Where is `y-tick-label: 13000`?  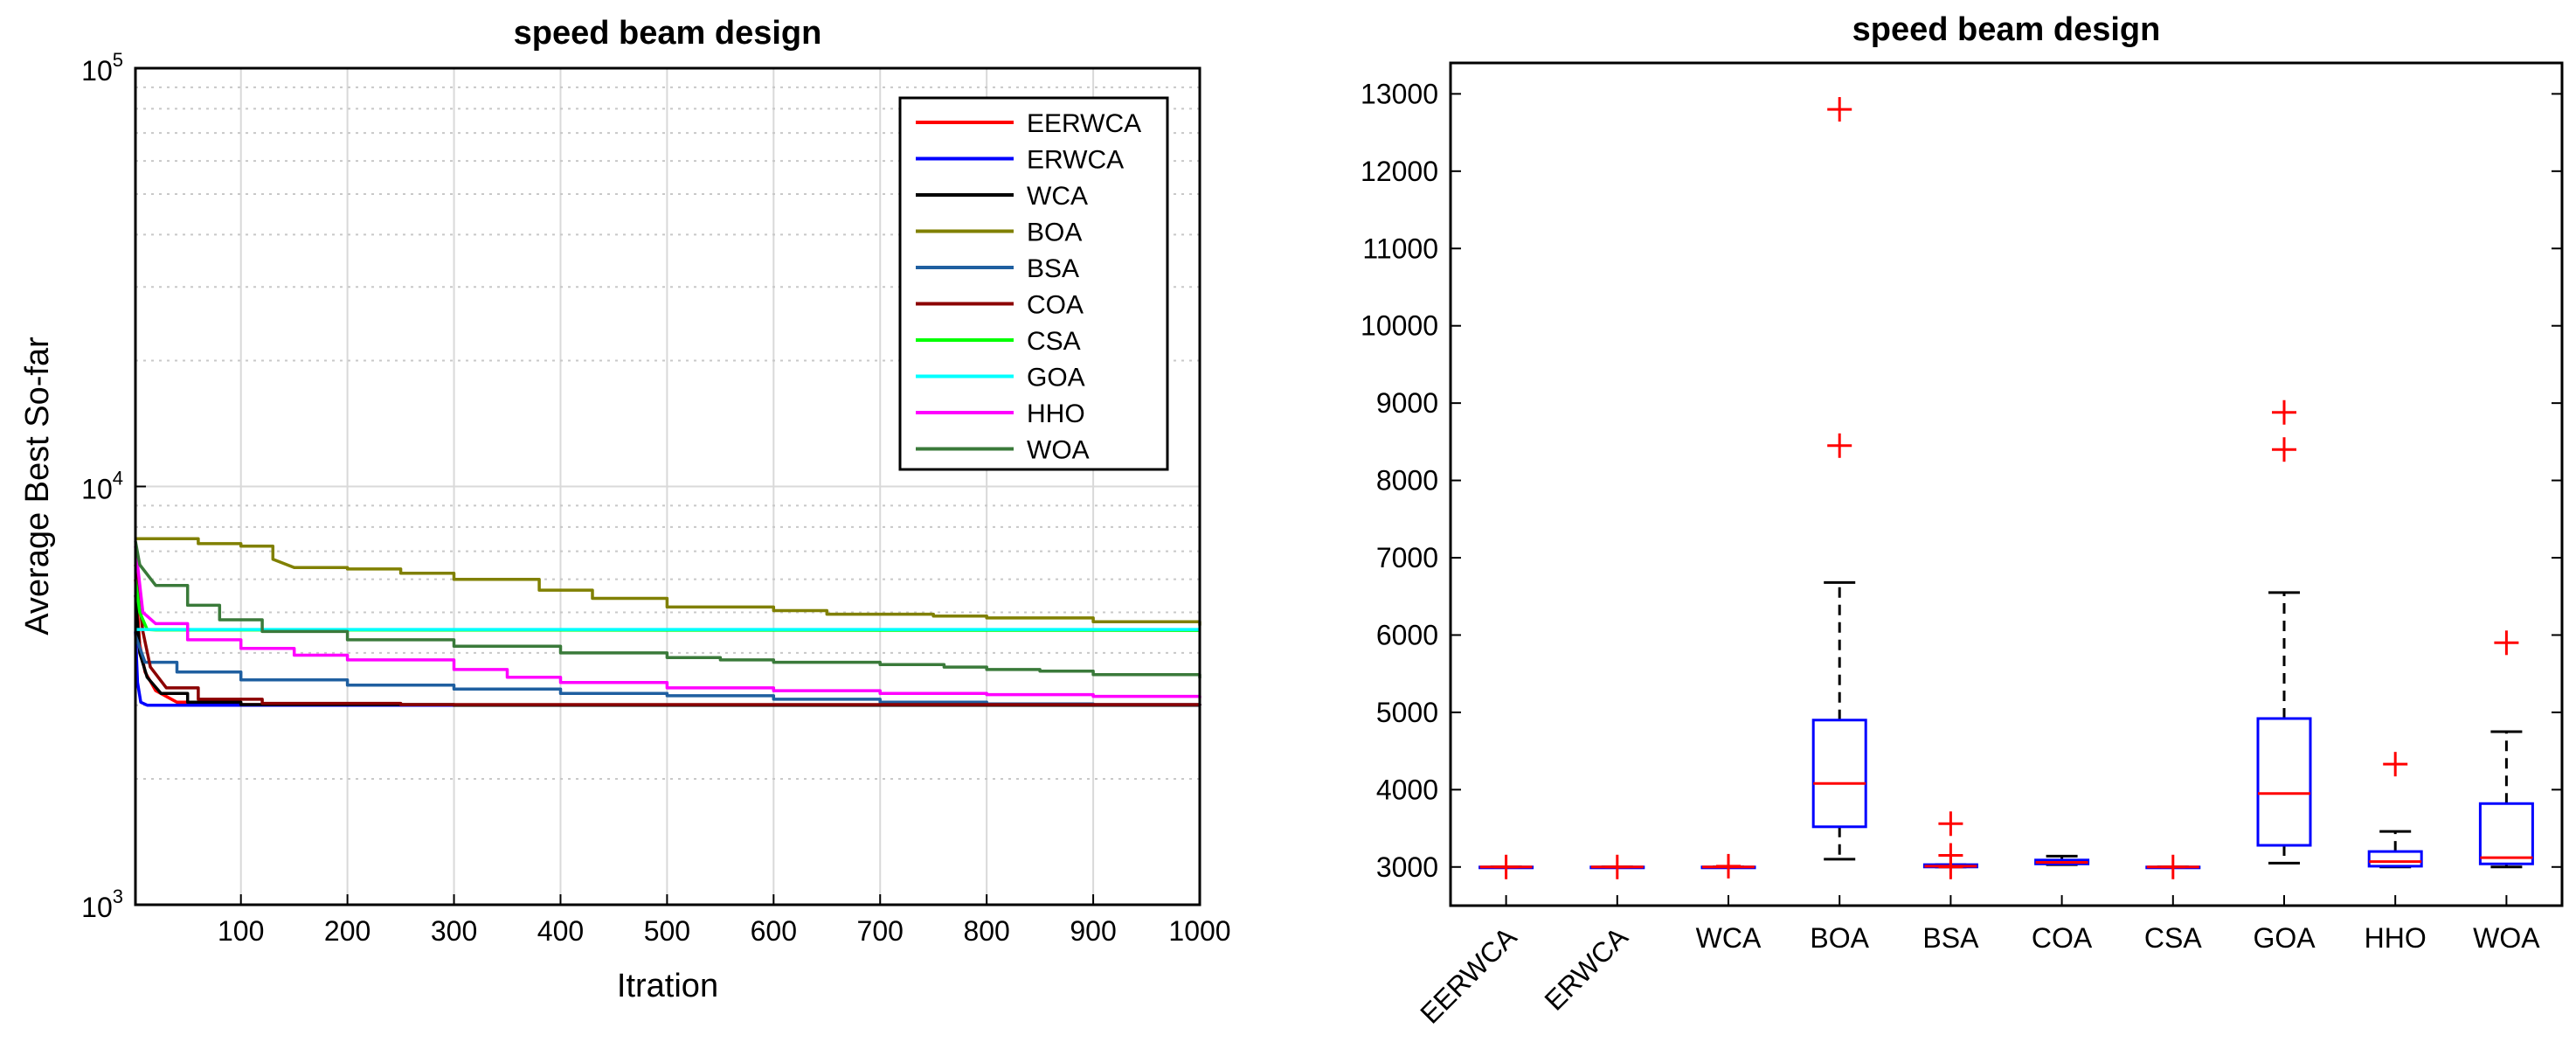
y-tick-label: 13000 is located at coordinates (1399, 93).